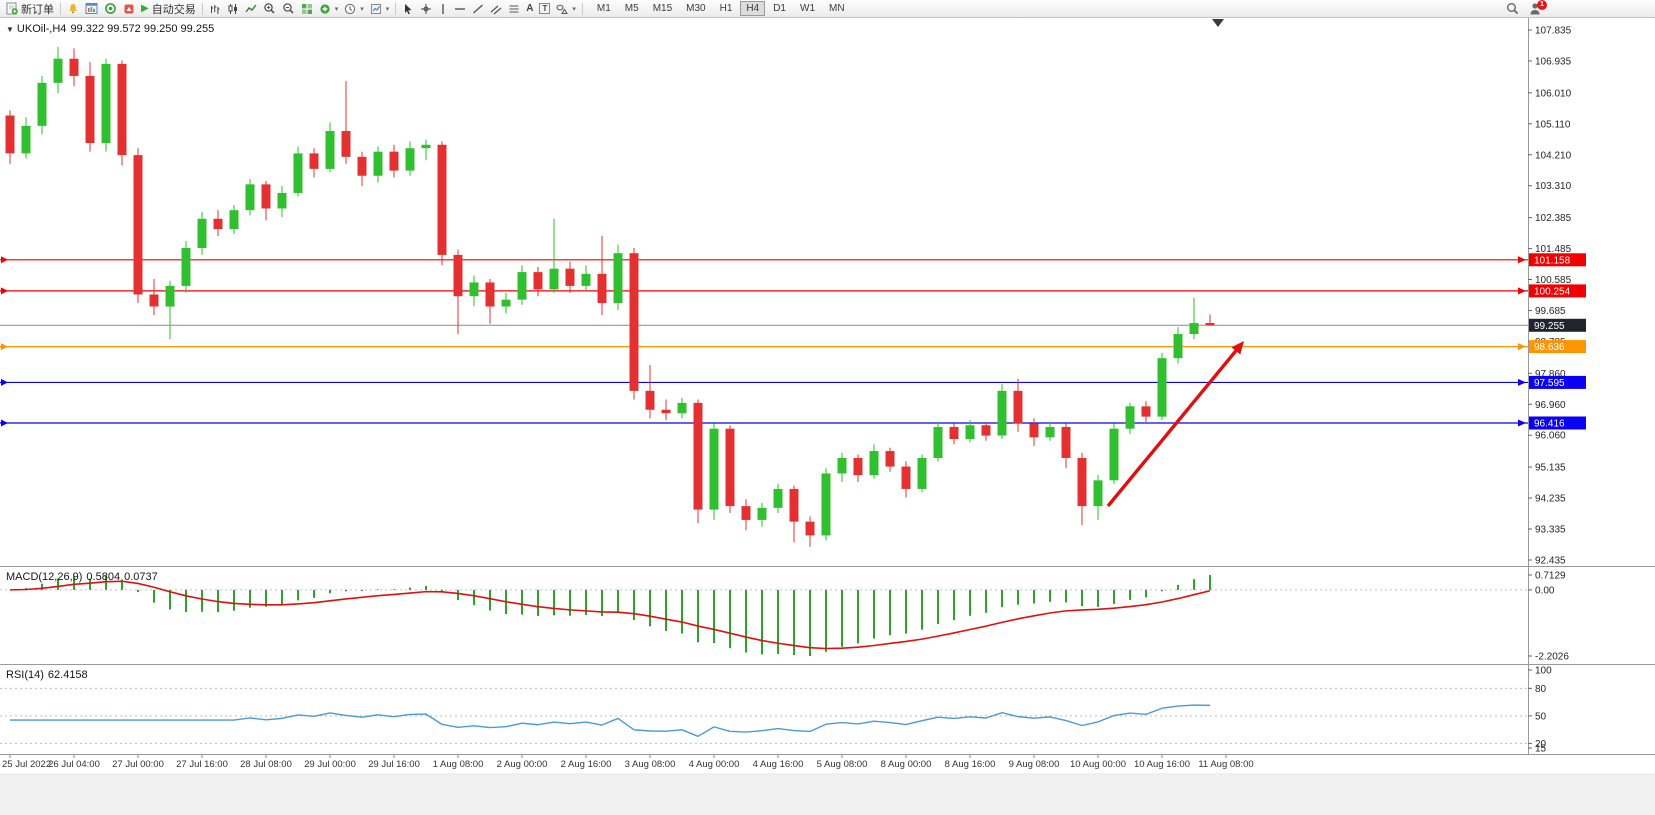 The height and width of the screenshot is (815, 1655). I want to click on timeframe-button-m5: M5, so click(631, 8).